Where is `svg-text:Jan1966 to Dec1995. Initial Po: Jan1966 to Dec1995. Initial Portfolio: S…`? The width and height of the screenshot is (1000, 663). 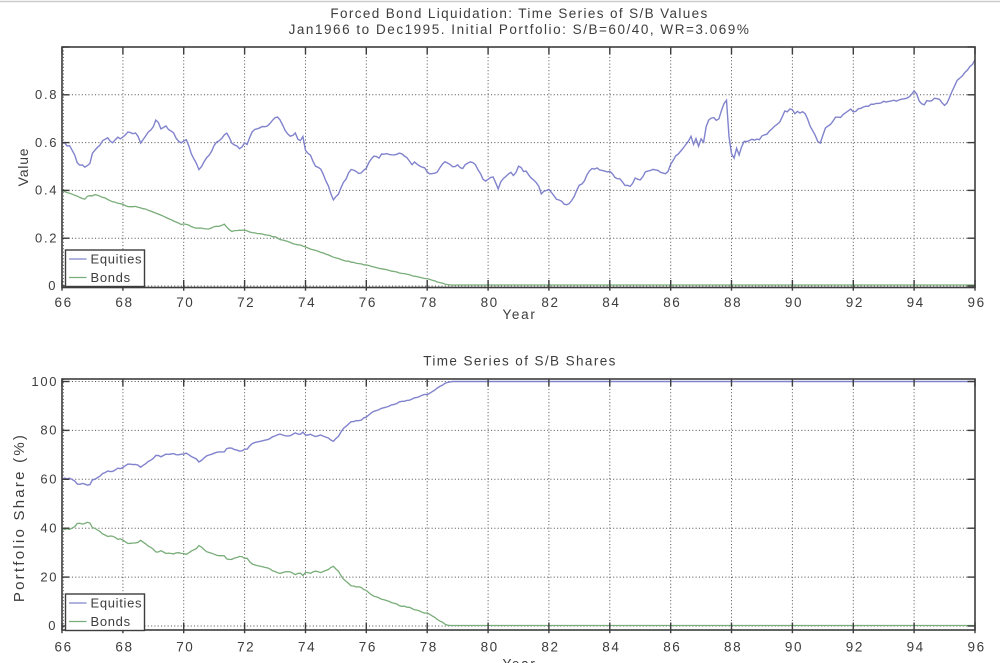
svg-text:Jan1966 to Dec1995. Initial Po: Jan1966 to Dec1995. Initial Portfolio: S… is located at coordinates (520, 29).